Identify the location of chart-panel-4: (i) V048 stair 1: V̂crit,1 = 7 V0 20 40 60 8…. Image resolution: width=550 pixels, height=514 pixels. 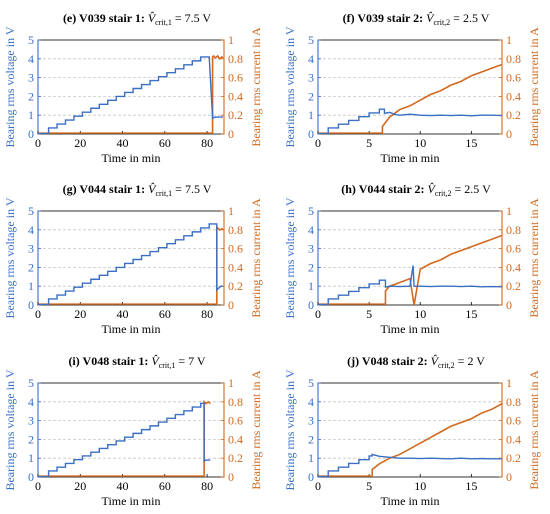
(133, 431).